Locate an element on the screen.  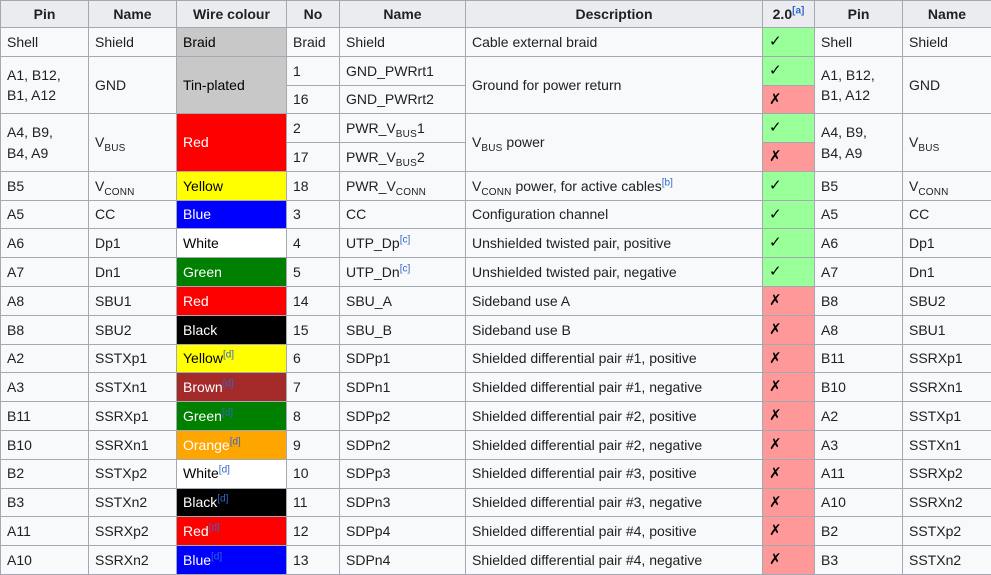
table-cell: Ground for power return is located at coordinates (614, 85).